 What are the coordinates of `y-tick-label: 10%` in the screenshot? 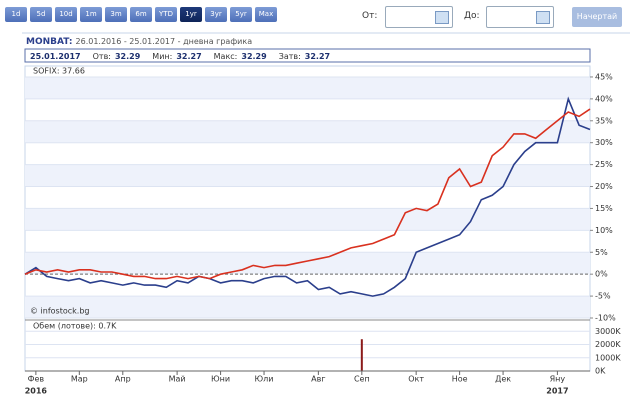 It's located at (604, 230).